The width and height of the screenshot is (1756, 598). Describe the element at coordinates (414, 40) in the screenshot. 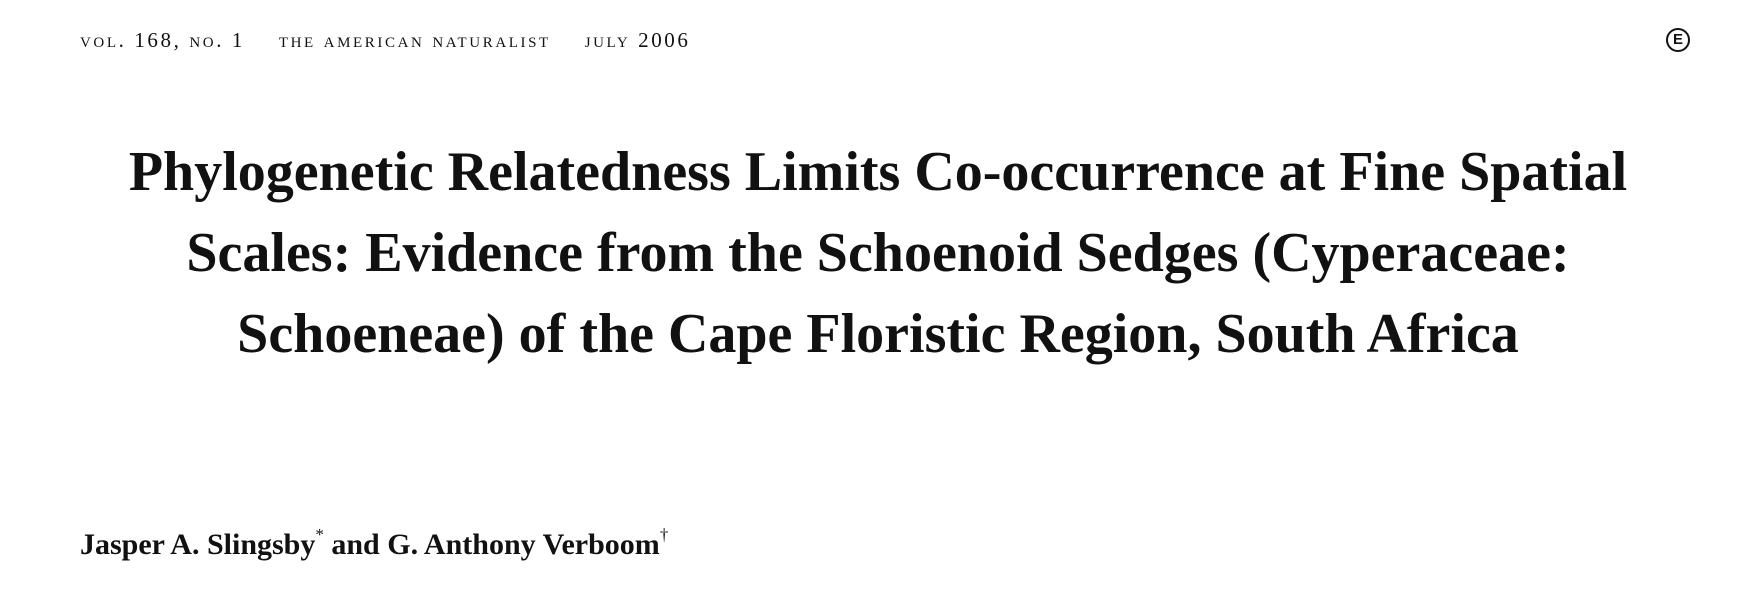

I see `journal-name: the american naturalist` at that location.